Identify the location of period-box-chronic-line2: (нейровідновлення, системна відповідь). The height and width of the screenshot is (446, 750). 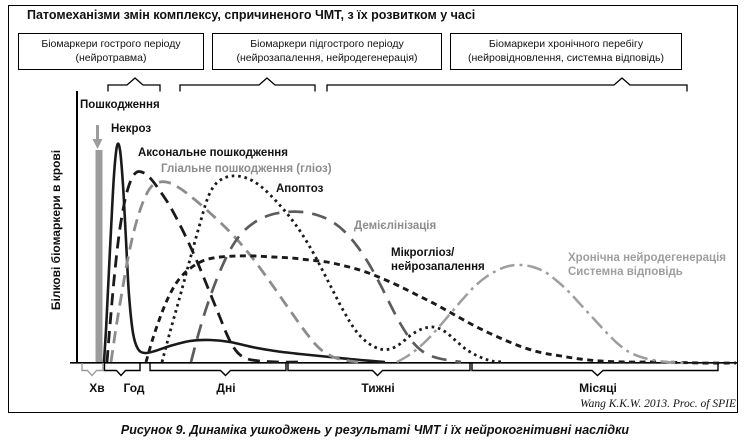
(565, 57).